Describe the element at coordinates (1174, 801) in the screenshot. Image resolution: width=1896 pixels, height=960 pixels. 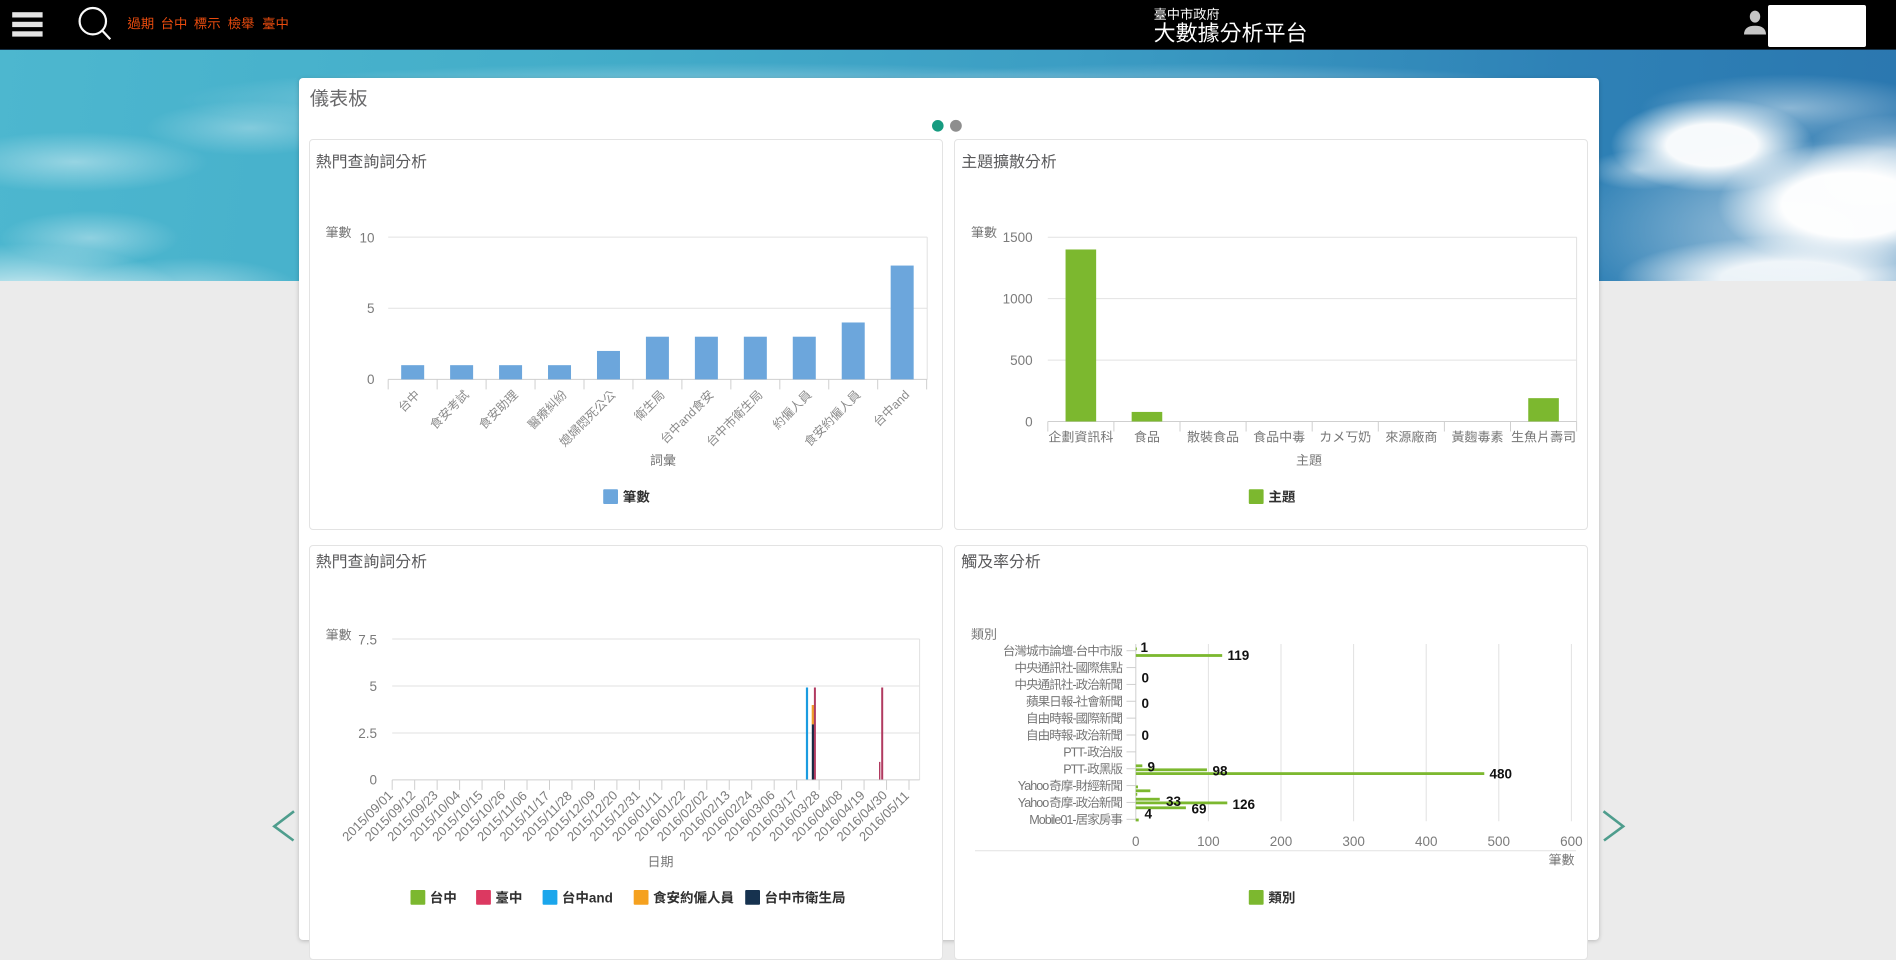
I see `svg-text: 33` at that location.